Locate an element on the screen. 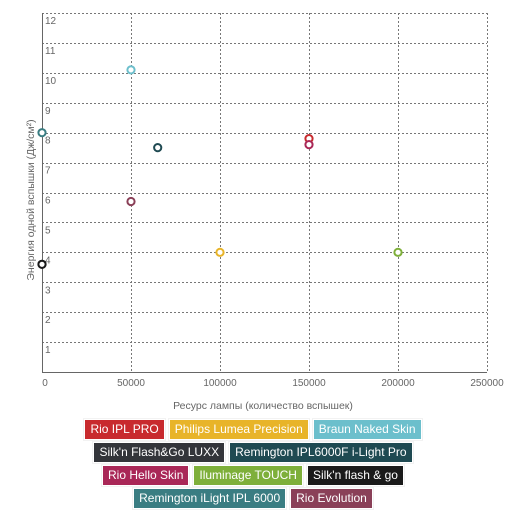 The image size is (506, 530). legend-item-rio-ipl-pro: Rio IPL PRO is located at coordinates (124, 429).